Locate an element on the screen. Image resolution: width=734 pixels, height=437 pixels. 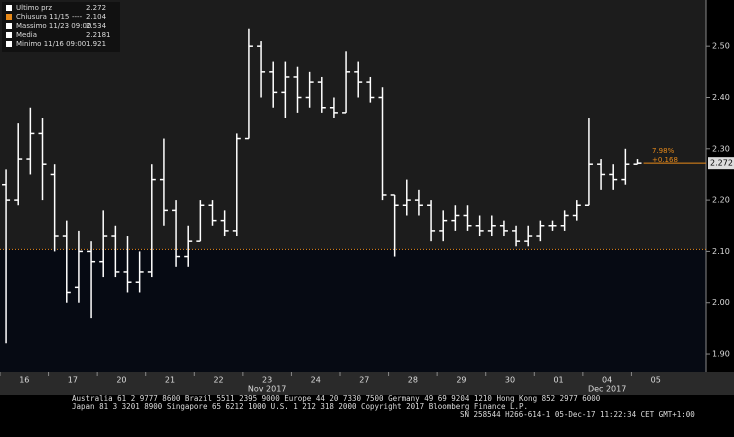
legend-value: 2.2181 is located at coordinates (98, 35).